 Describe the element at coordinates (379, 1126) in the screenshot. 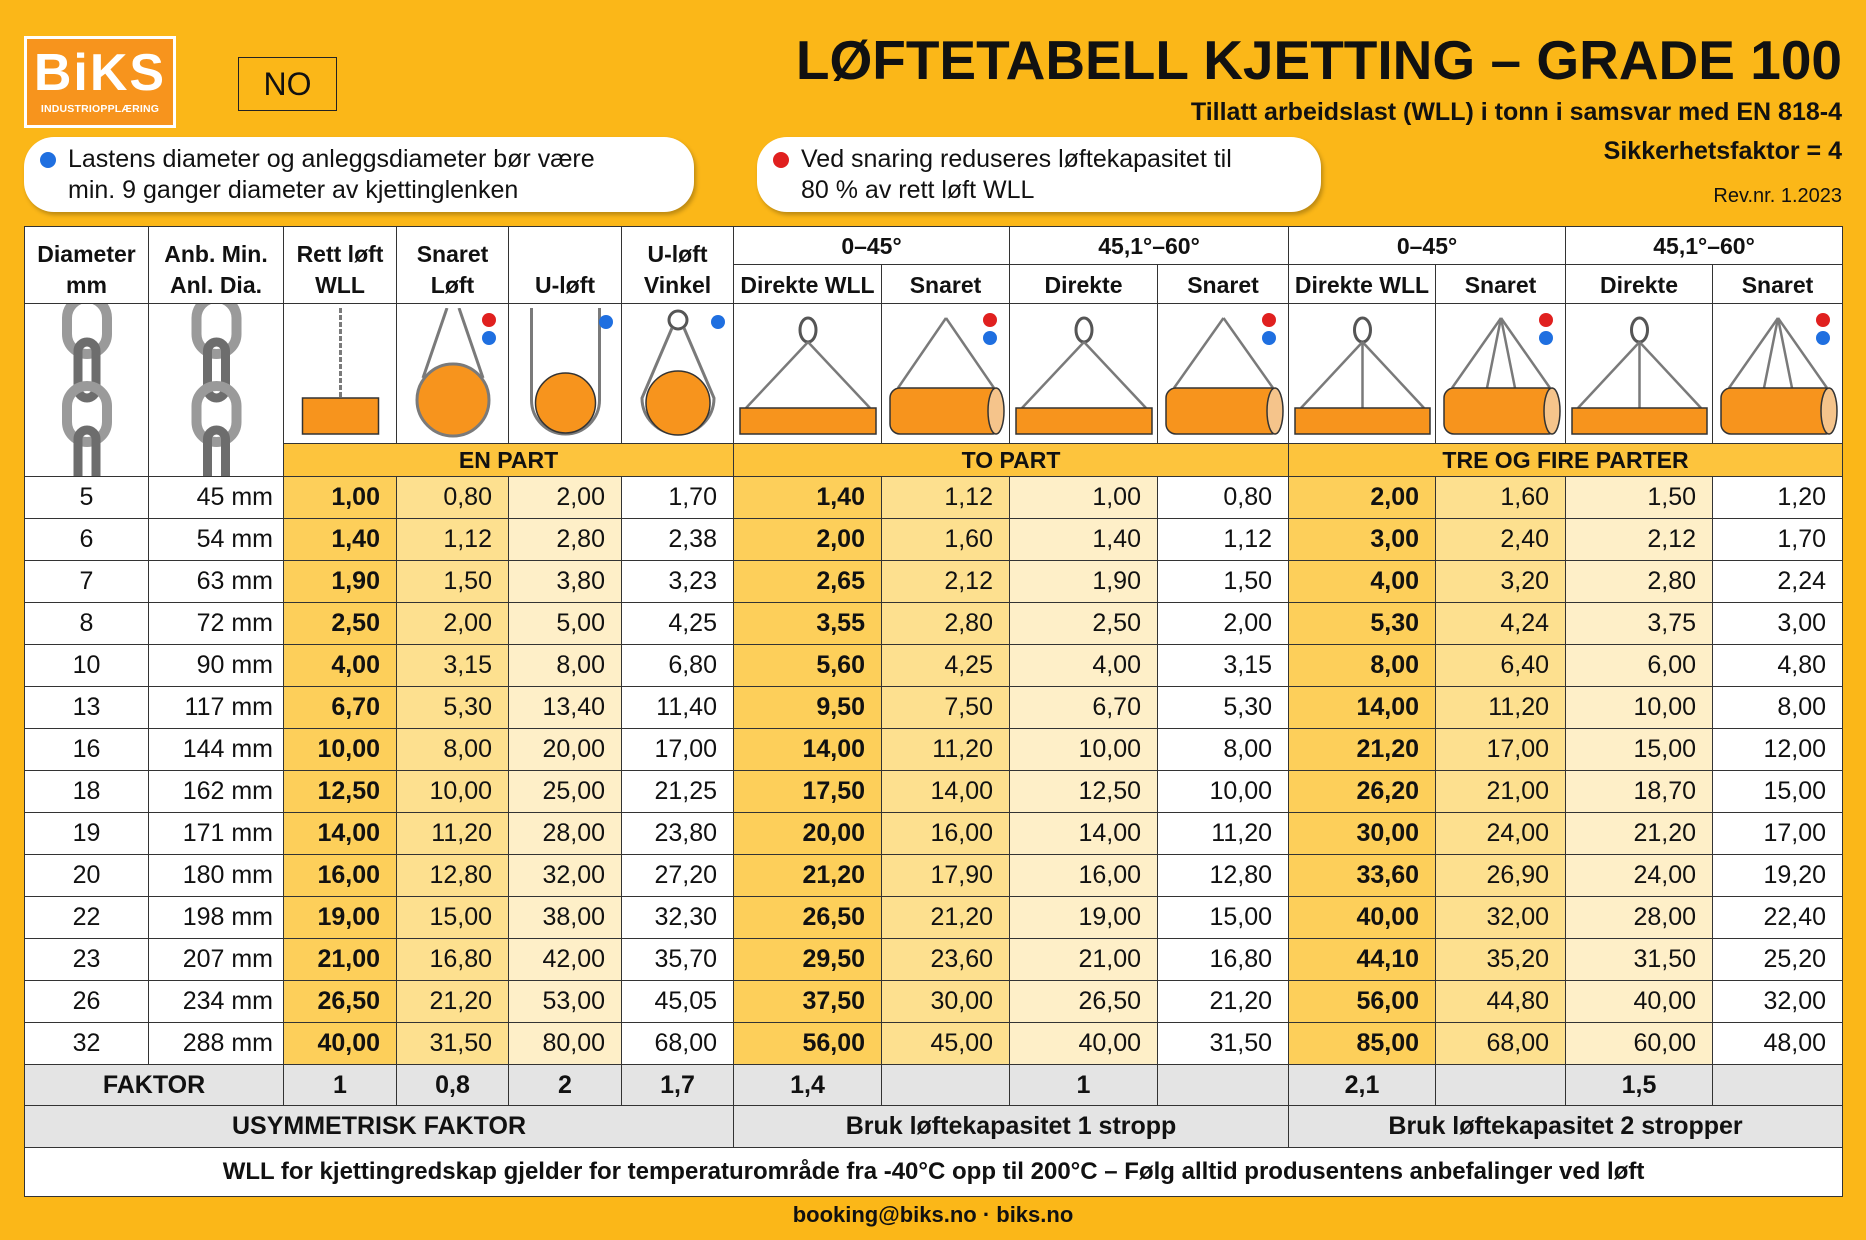

I see `usage-note: USYMMETRISK FAKTOR` at that location.